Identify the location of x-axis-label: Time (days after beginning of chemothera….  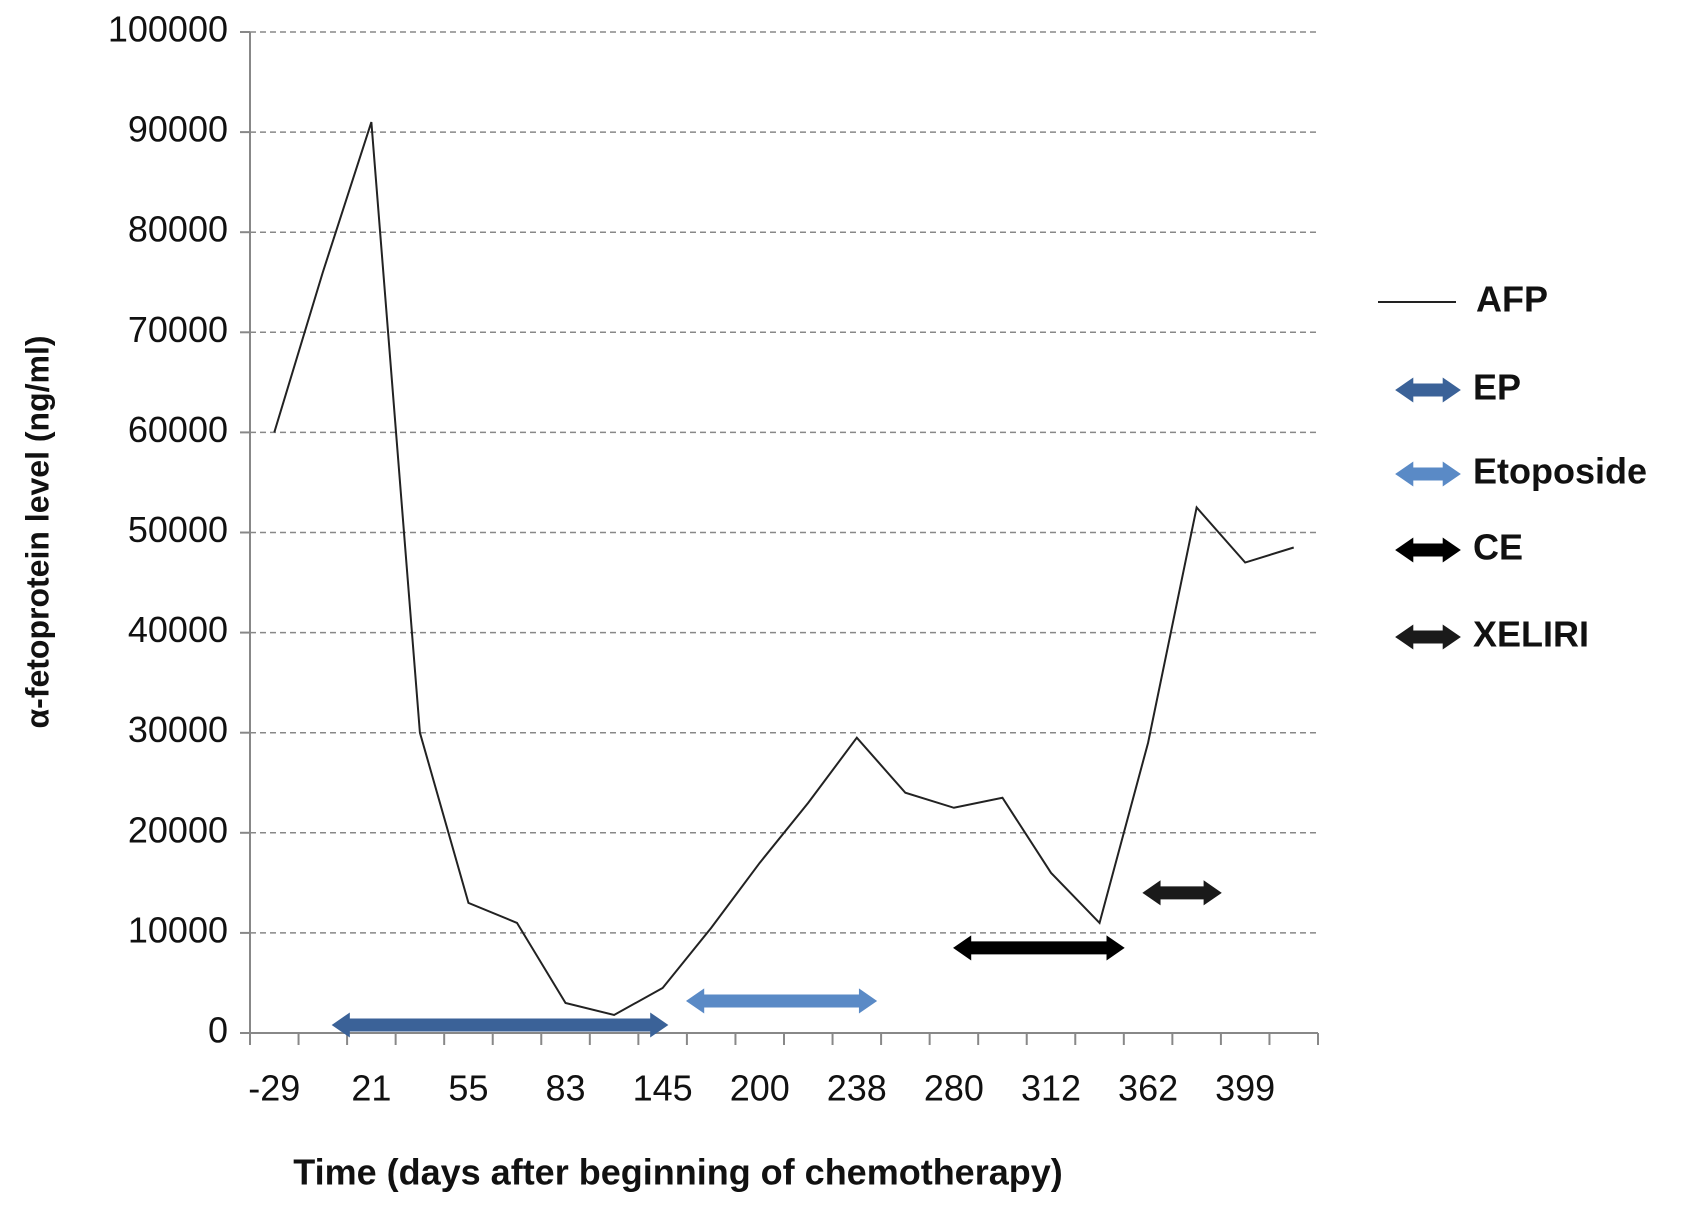
(677, 1172).